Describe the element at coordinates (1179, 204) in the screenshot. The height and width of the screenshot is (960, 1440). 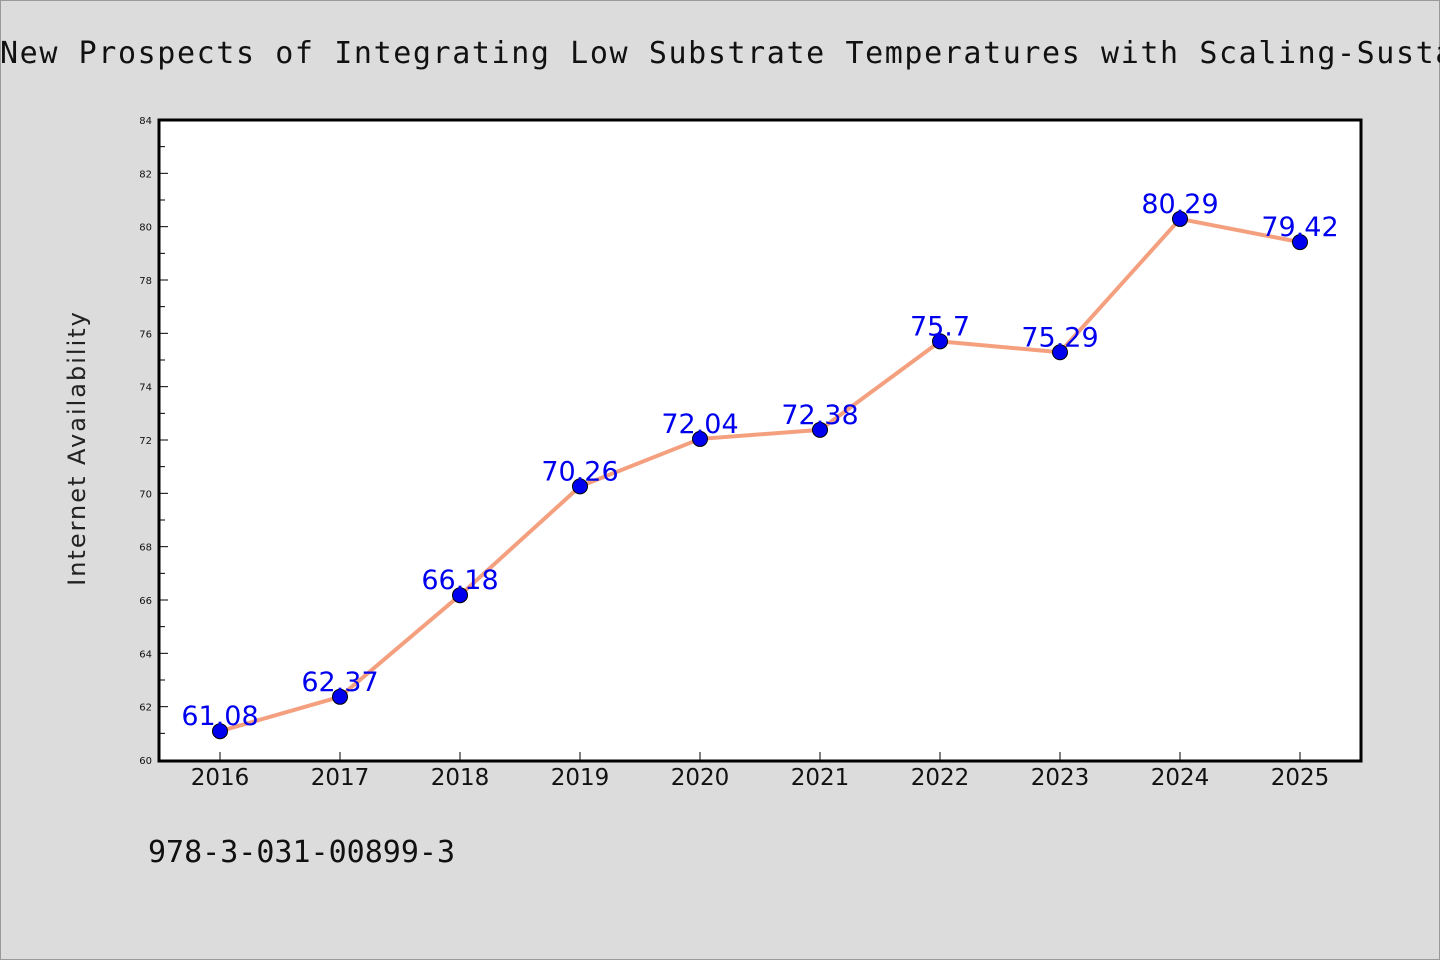
I see `data-label: 80.29` at that location.